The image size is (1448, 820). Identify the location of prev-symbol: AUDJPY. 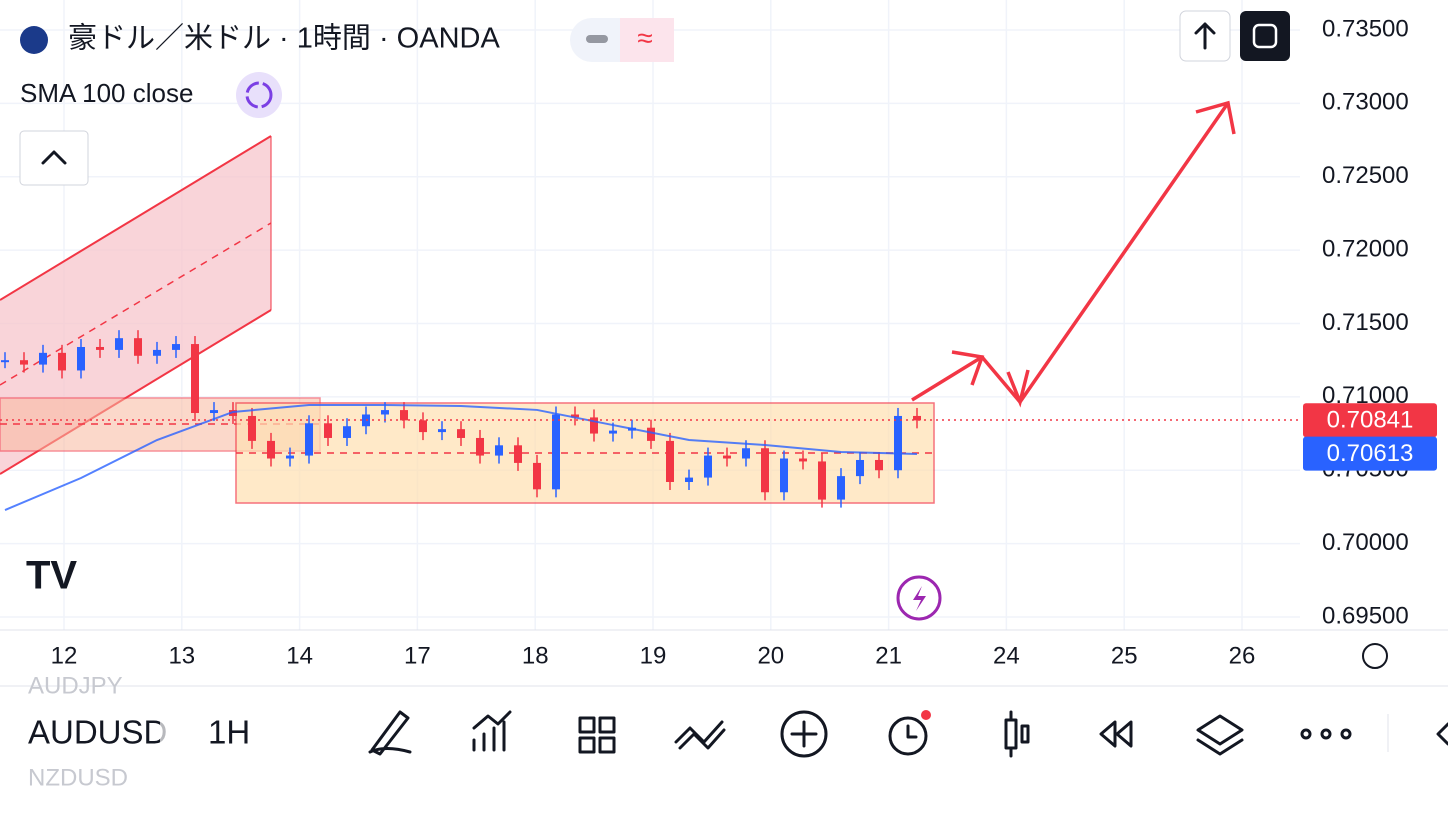
(75, 685).